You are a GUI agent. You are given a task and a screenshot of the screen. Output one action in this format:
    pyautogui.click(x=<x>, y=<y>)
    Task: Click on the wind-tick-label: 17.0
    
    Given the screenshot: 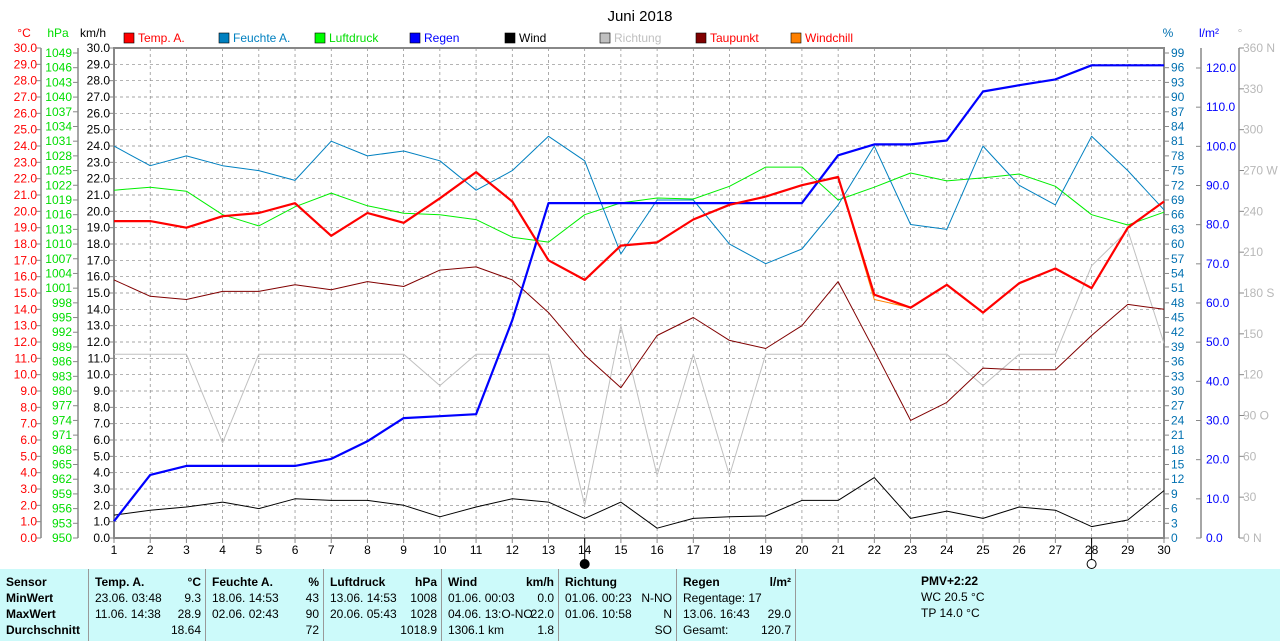 What is the action you would take?
    pyautogui.click(x=99, y=260)
    